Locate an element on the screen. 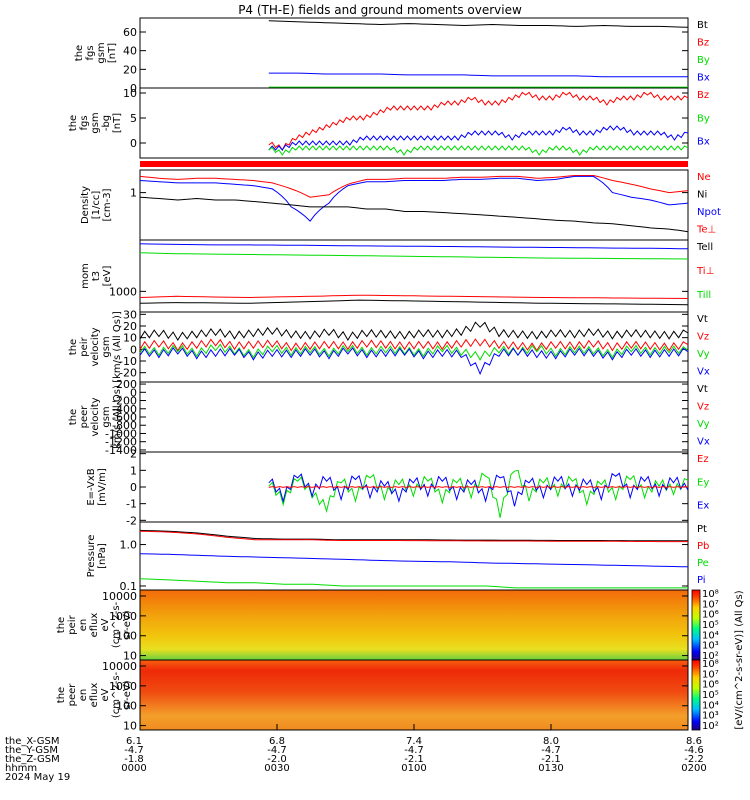  y-tick-label: 100 is located at coordinates (126, 636).